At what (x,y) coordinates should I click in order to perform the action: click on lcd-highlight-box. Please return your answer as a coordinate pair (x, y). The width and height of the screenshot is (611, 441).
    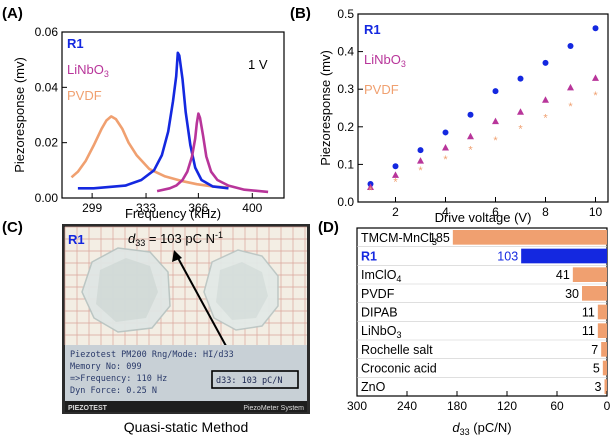
    Looking at the image, I should click on (255, 379).